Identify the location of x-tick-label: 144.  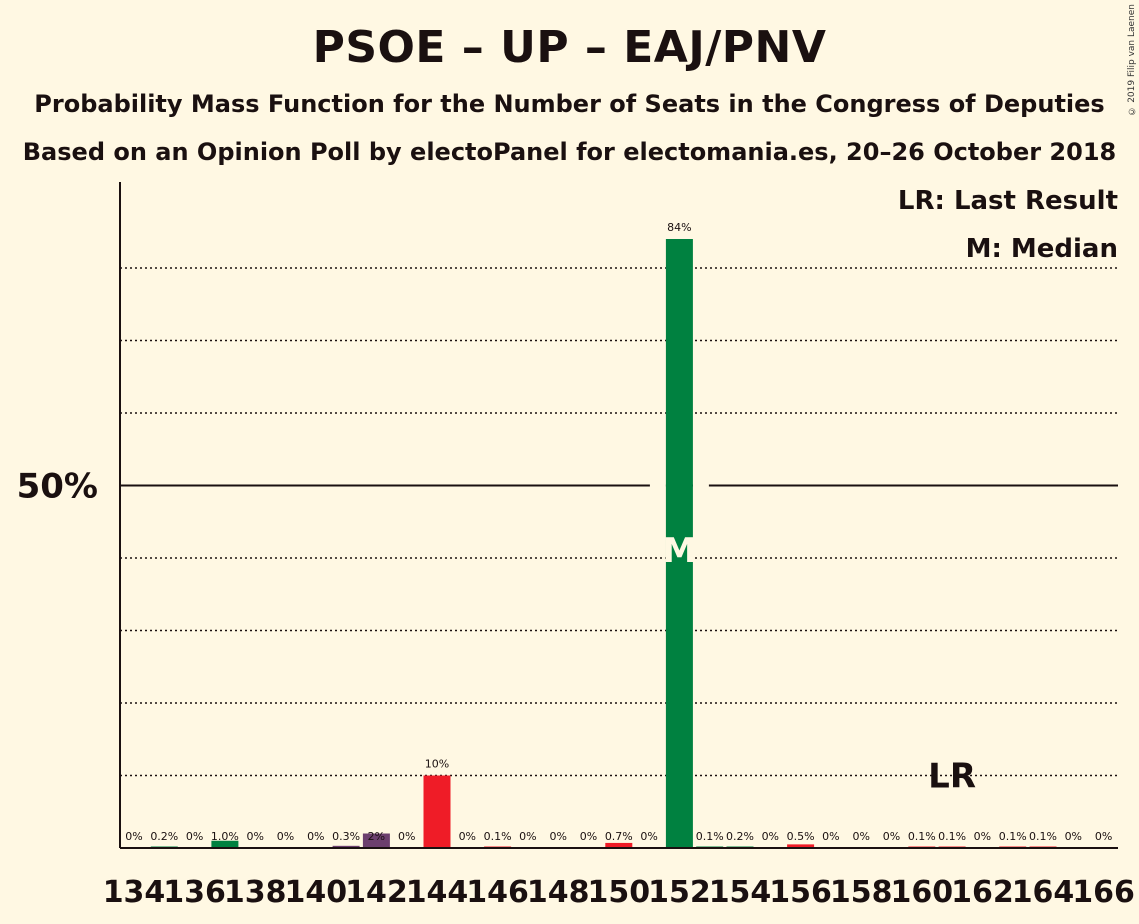
(437, 892).